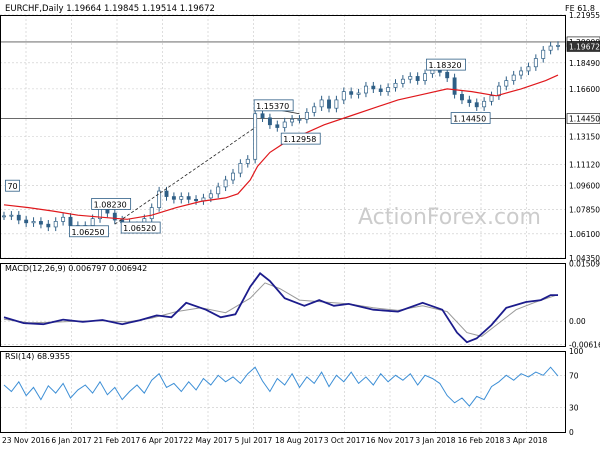 The width and height of the screenshot is (600, 454). Describe the element at coordinates (481, 440) in the screenshot. I see `x-tick-label: 16 Feb 2018` at that location.